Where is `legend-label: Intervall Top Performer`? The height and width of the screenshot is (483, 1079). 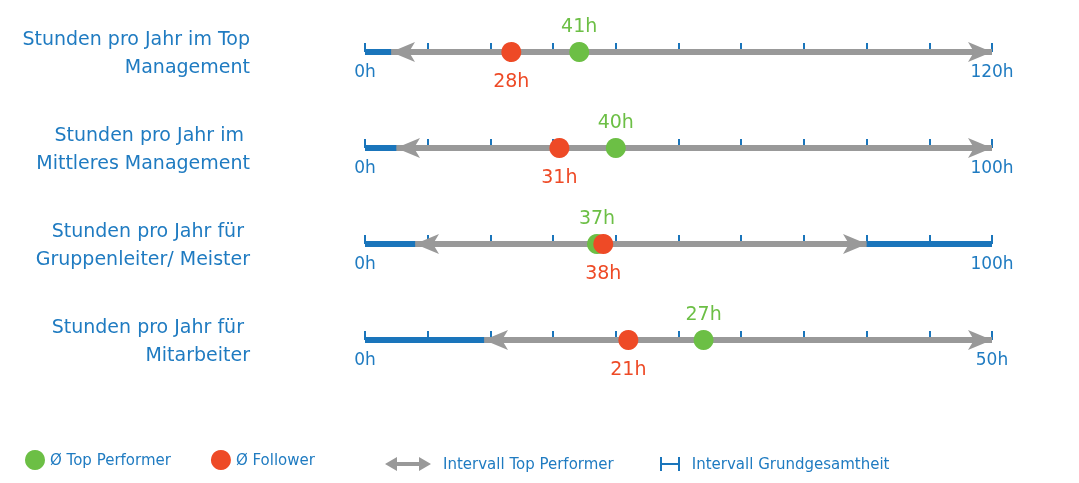
legend-label: Intervall Top Performer is located at coordinates (528, 464).